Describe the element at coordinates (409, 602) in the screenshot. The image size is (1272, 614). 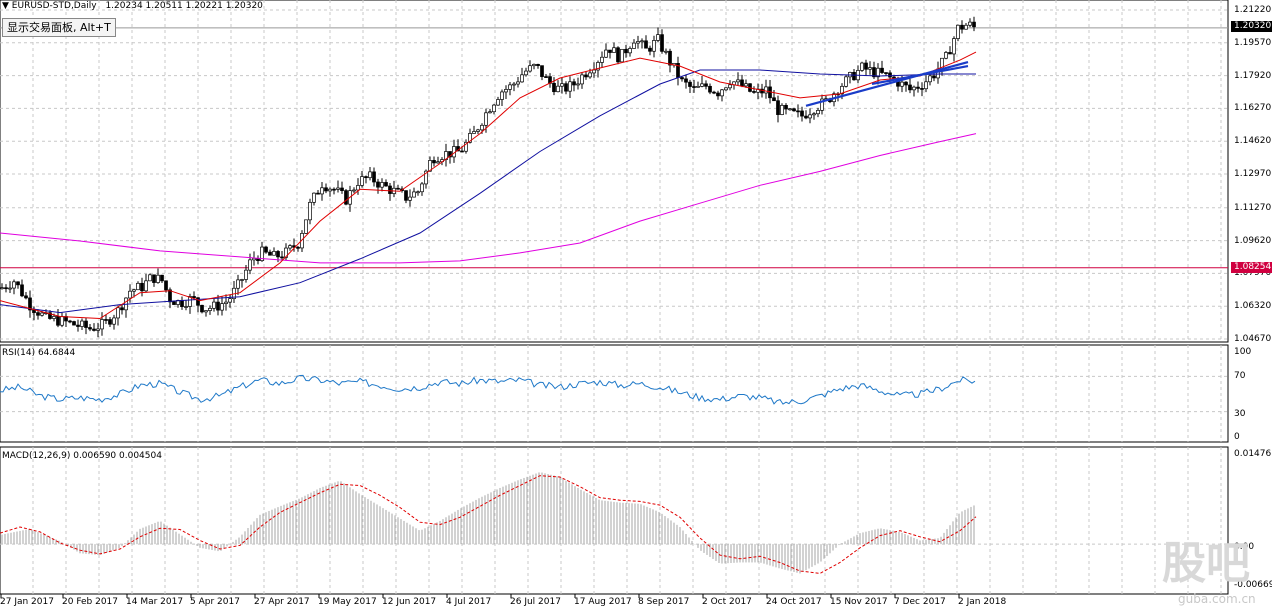
I see `time-axis-label: 12 Jun 2017` at that location.